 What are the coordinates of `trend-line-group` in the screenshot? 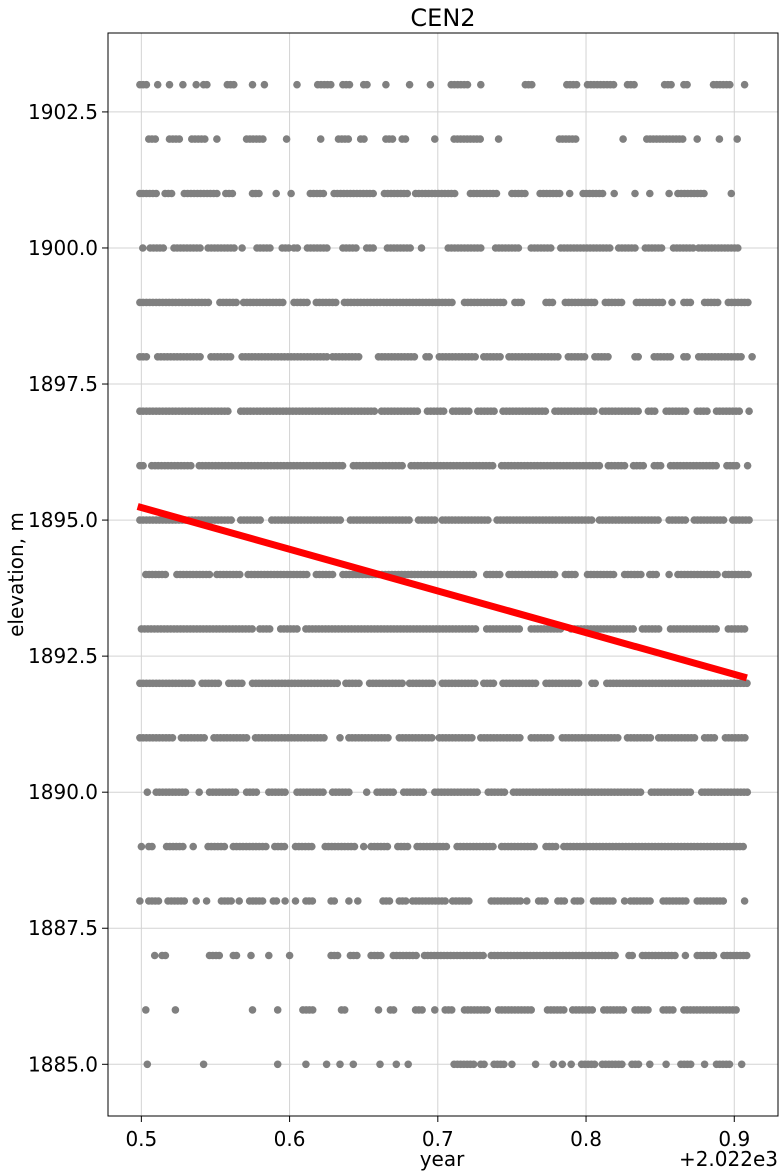 It's located at (442, 592).